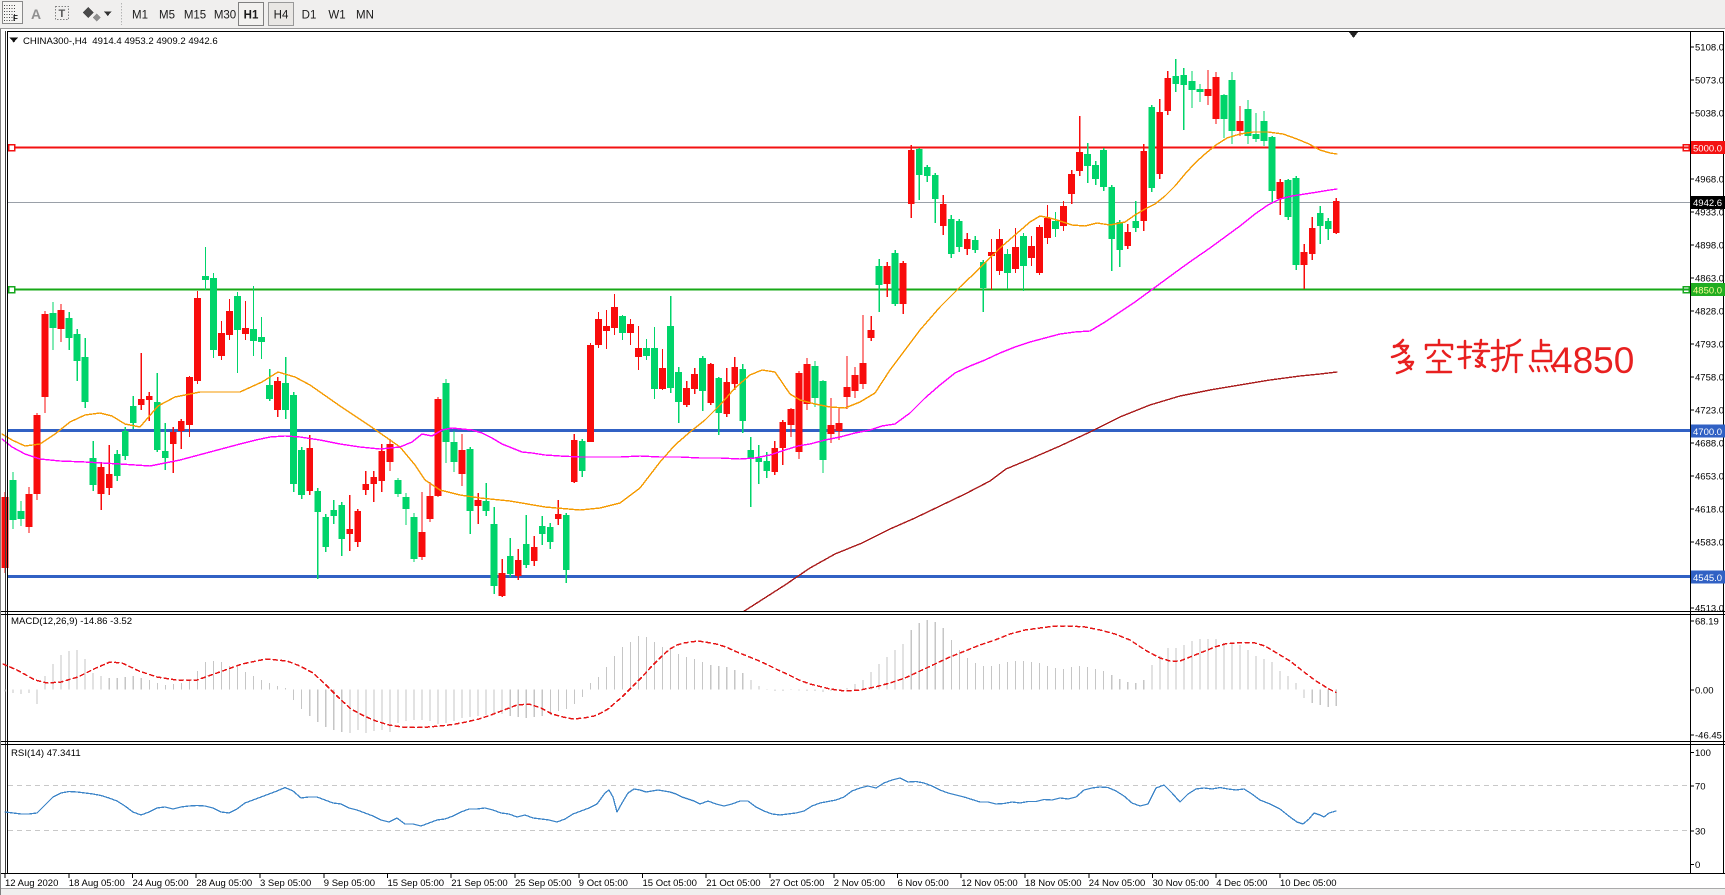 Image resolution: width=1725 pixels, height=895 pixels. I want to click on svg-text: 4850, so click(1593, 360).